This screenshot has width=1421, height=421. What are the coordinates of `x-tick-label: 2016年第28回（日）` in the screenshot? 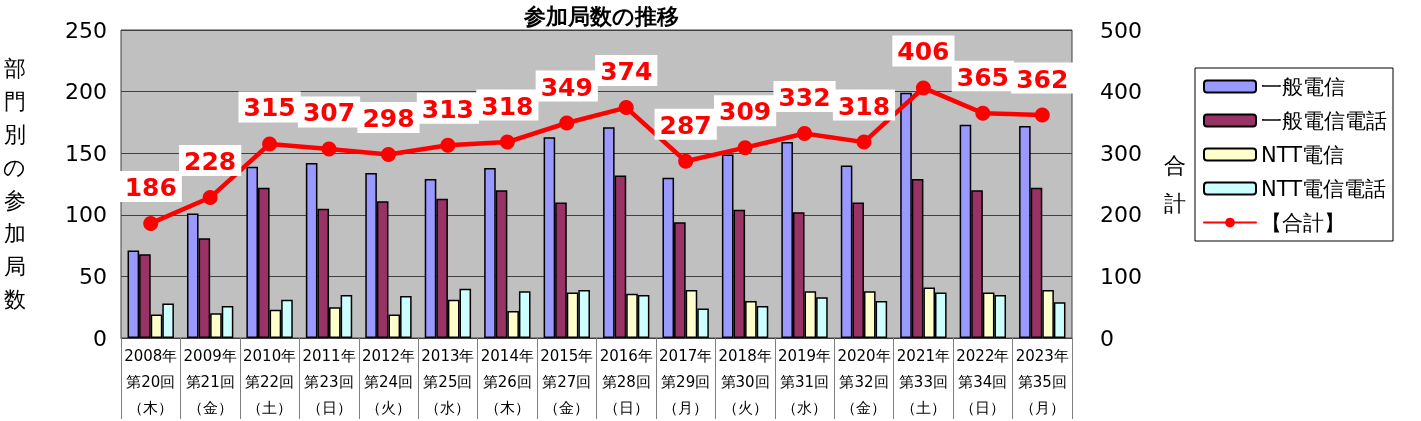 It's located at (626, 382).